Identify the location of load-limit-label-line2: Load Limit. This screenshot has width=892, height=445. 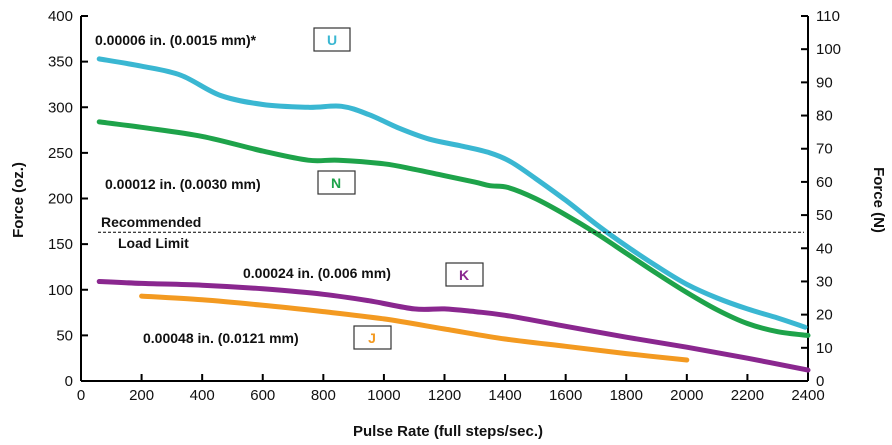
(153, 243).